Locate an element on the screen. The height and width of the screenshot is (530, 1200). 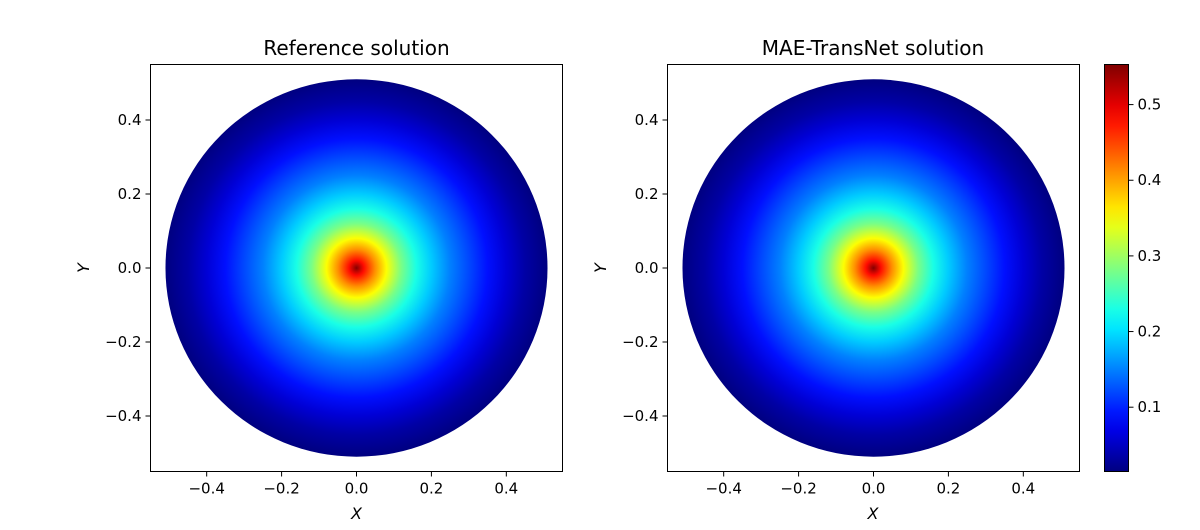
colorbar-tick-label: 0.3 is located at coordinates (1150, 256).